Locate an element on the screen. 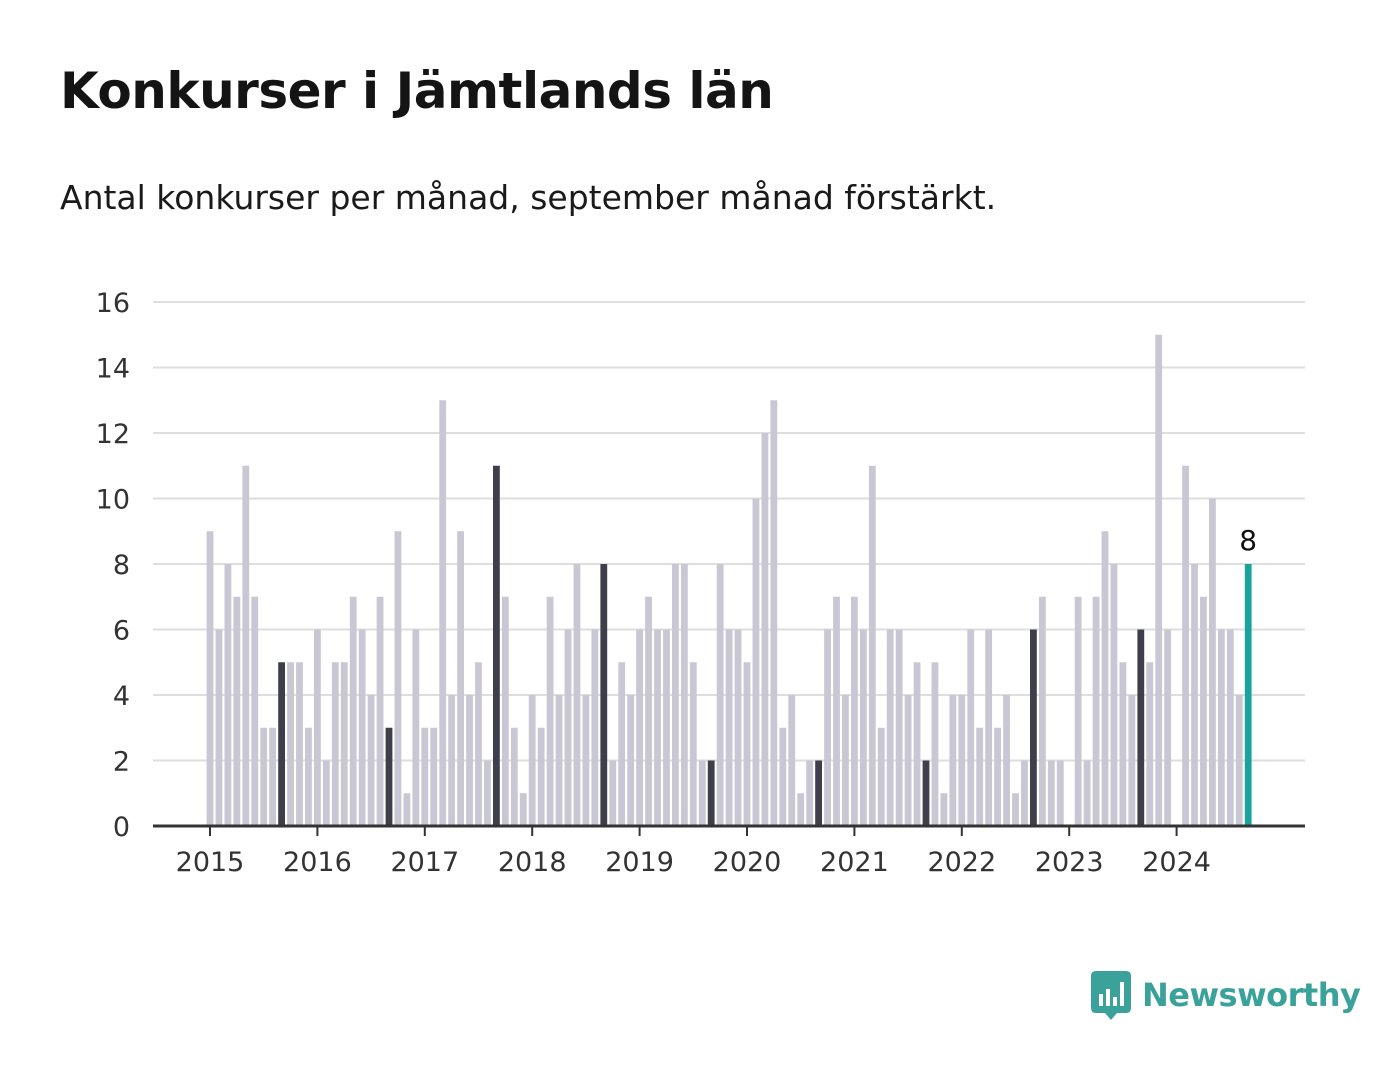  brand-name: Newsworthy is located at coordinates (1251, 995).